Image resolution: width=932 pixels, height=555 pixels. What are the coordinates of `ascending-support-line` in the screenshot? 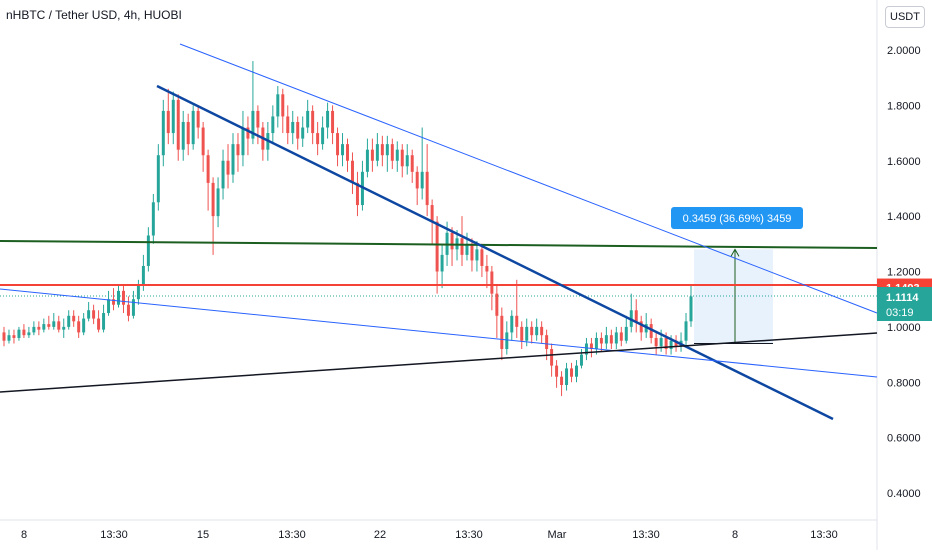 It's located at (439, 362).